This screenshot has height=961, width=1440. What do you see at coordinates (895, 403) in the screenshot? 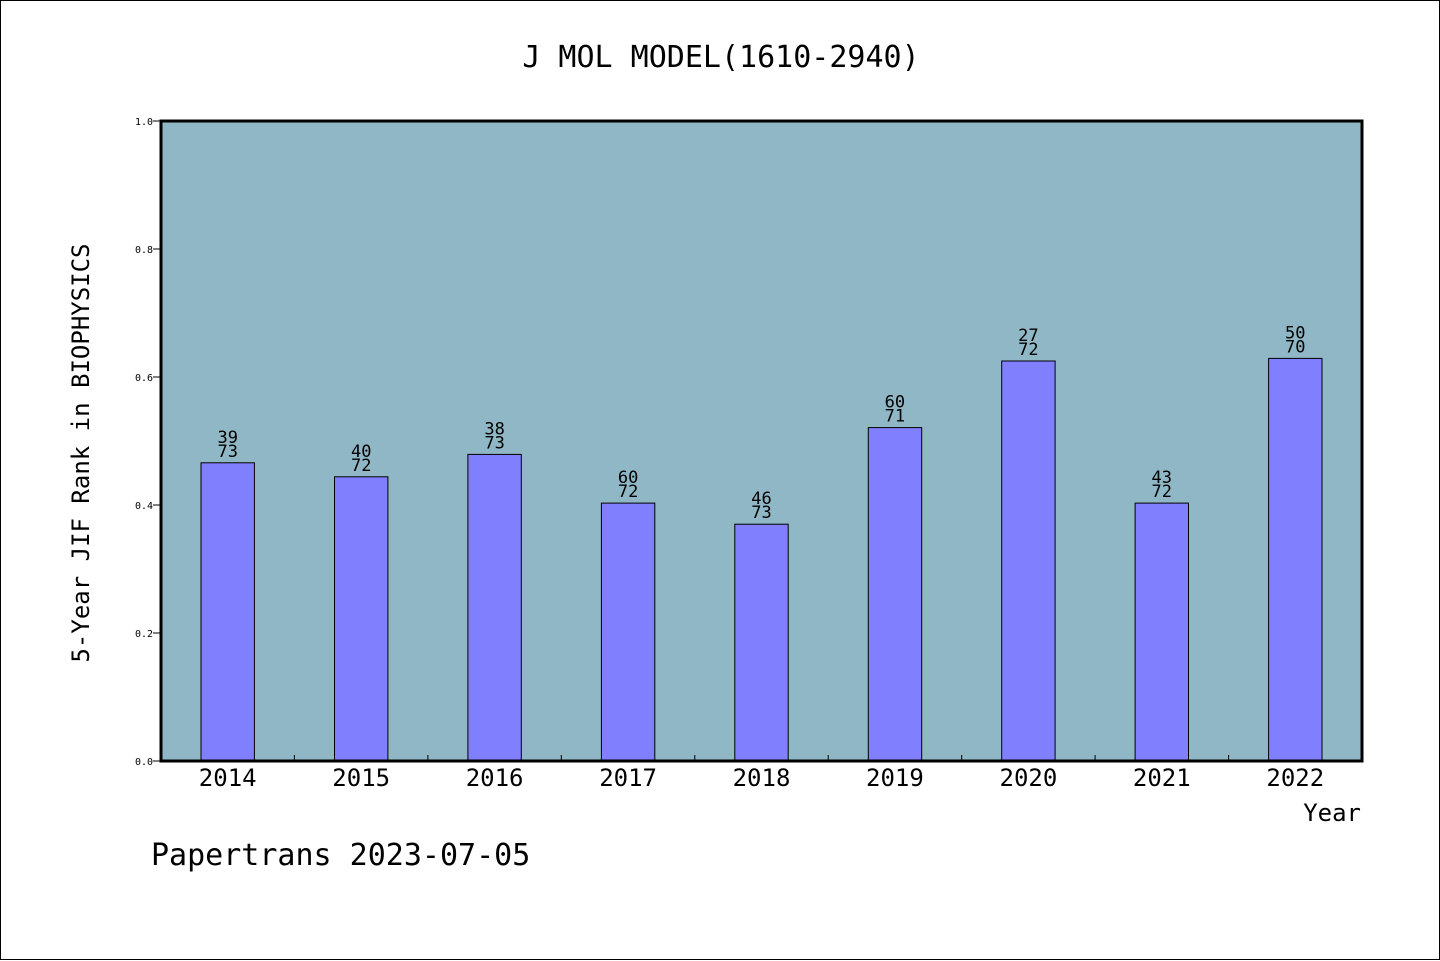
I see `bar-rank-label-2019: 60` at bounding box center [895, 403].